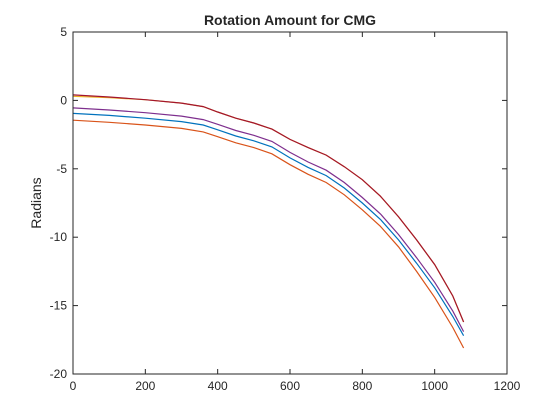  Describe the element at coordinates (362, 386) in the screenshot. I see `x-tick-label: 800` at that location.